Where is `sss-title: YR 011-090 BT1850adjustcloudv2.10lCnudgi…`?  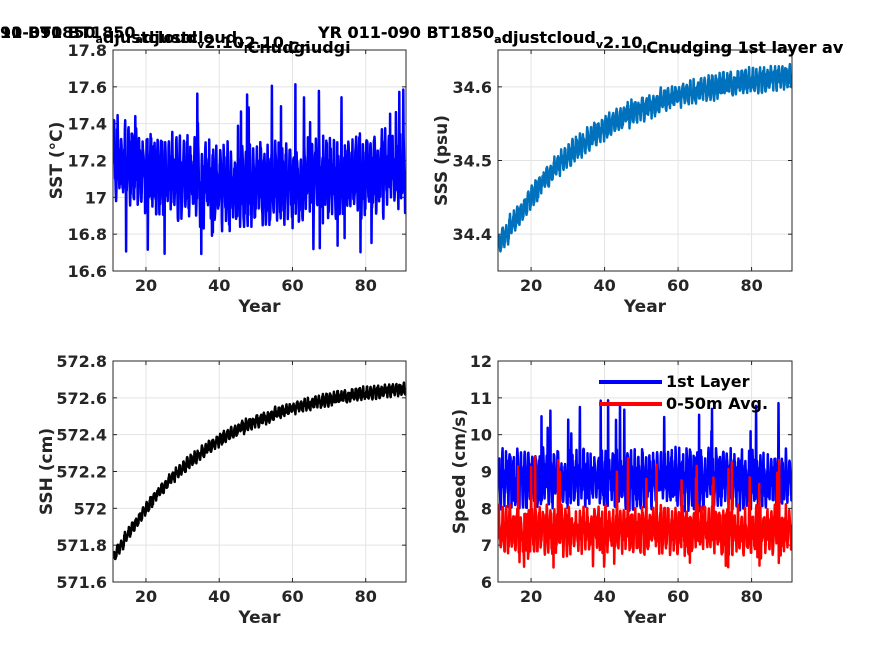 sss-title: YR 011-090 BT1850adjustcloudv2.10lCnudgi… is located at coordinates (580, 40).